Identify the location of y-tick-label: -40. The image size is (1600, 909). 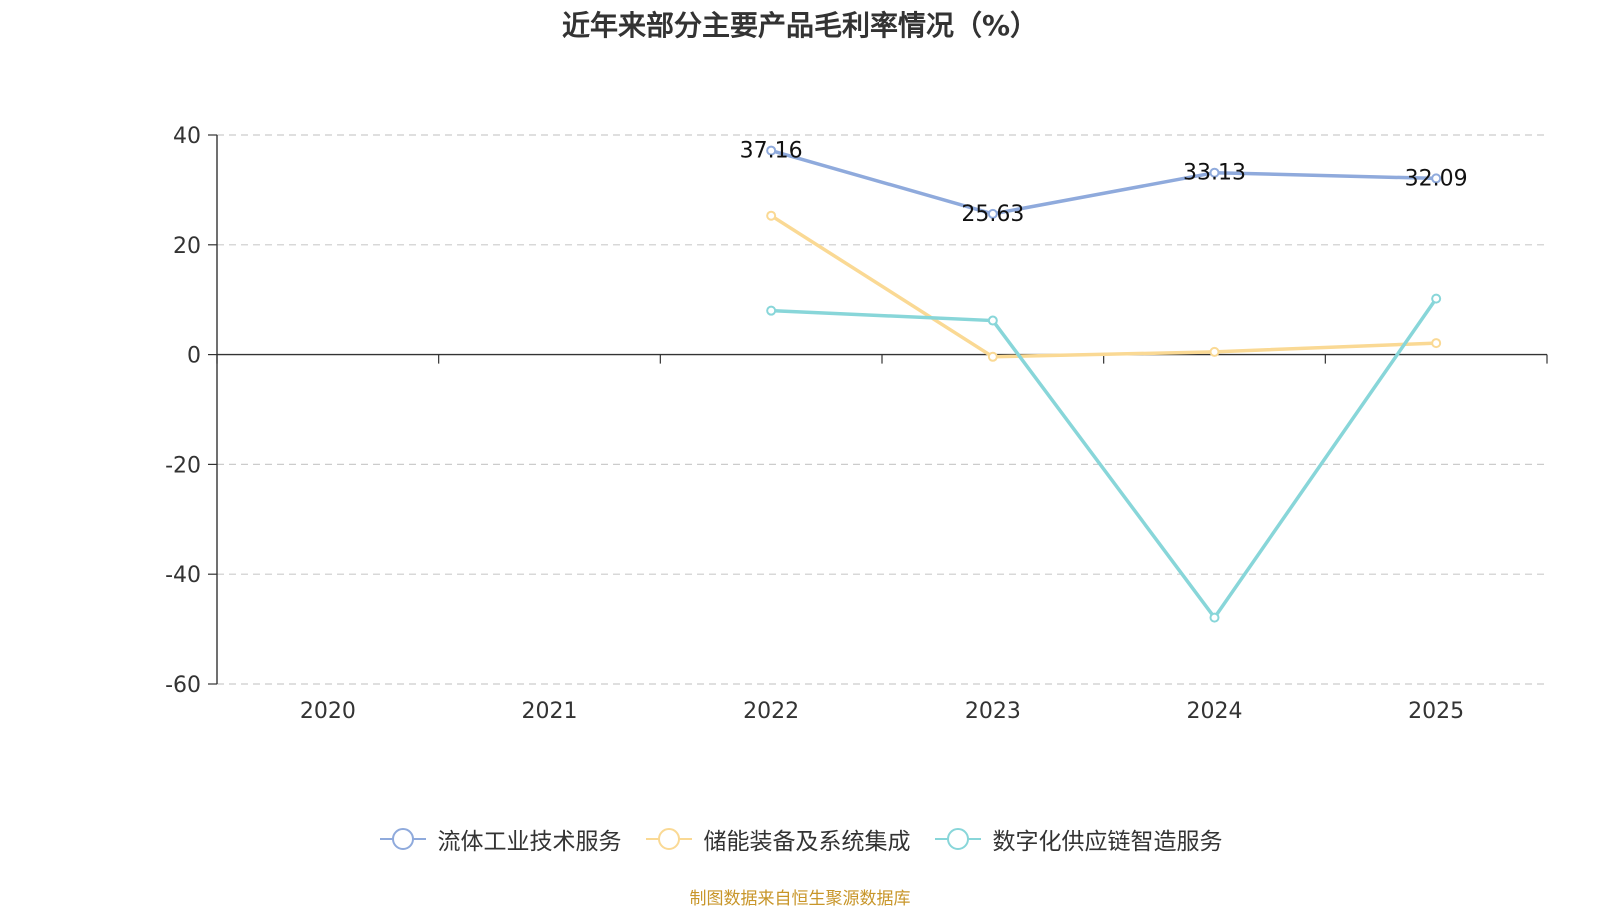
(183, 575).